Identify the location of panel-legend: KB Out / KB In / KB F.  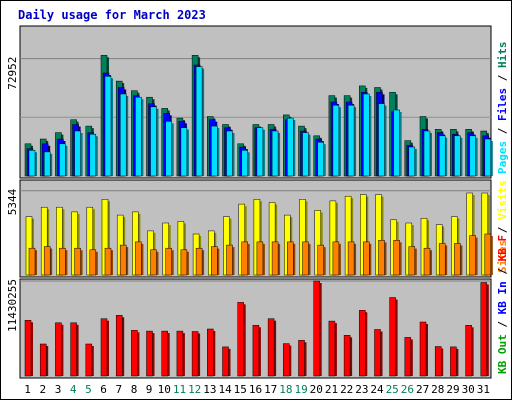
(502, 304).